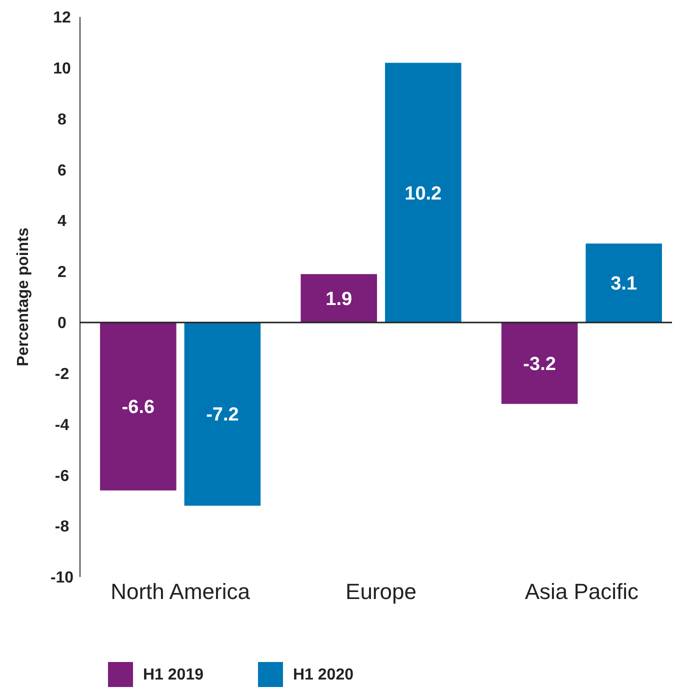 Image resolution: width=677 pixels, height=690 pixels. What do you see at coordinates (62, 425) in the screenshot?
I see `y-tick-label: -4` at bounding box center [62, 425].